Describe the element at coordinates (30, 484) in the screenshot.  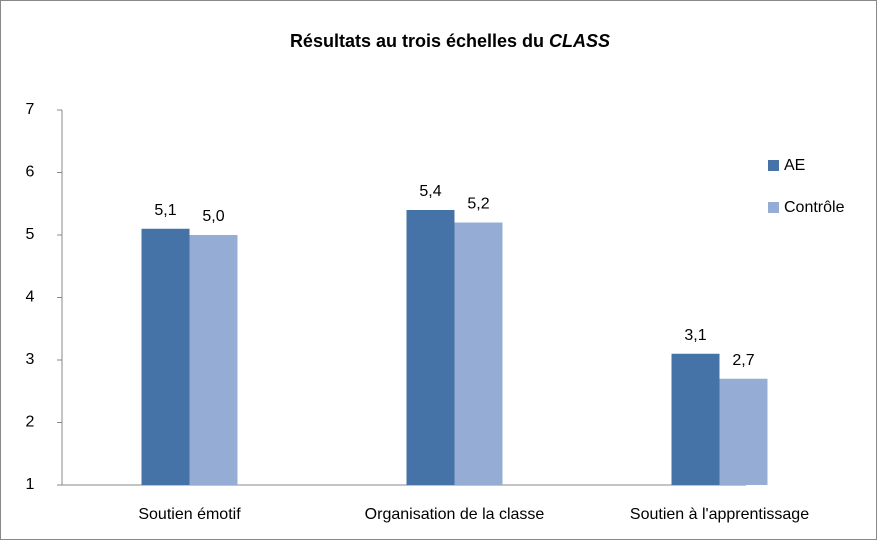
I see `y-tick-label: 1` at that location.